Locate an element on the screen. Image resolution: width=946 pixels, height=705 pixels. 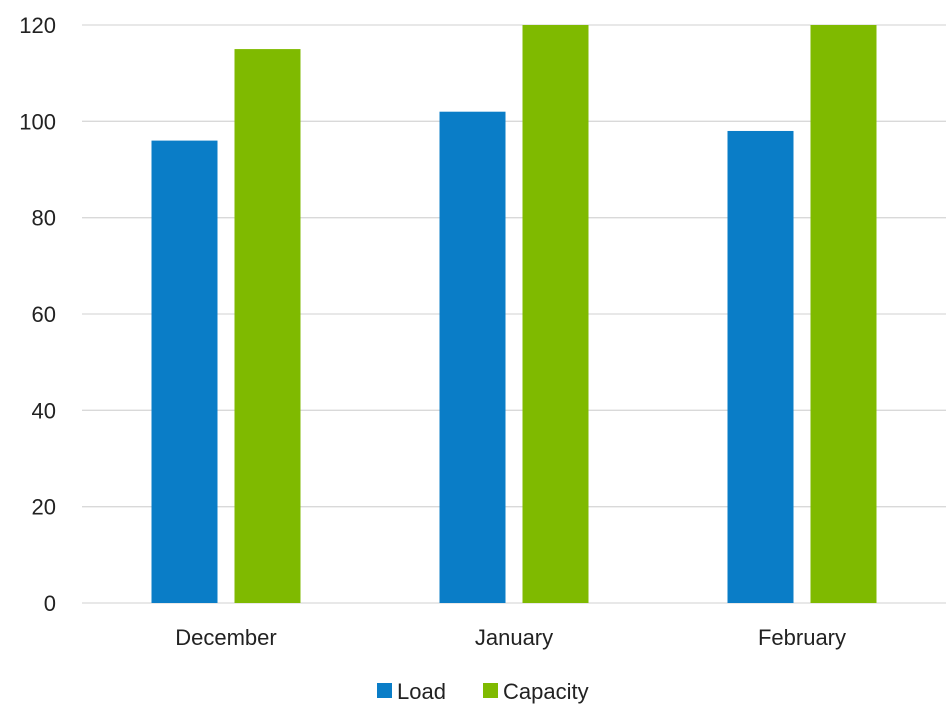
y-tick-label: 120 is located at coordinates (37, 25).